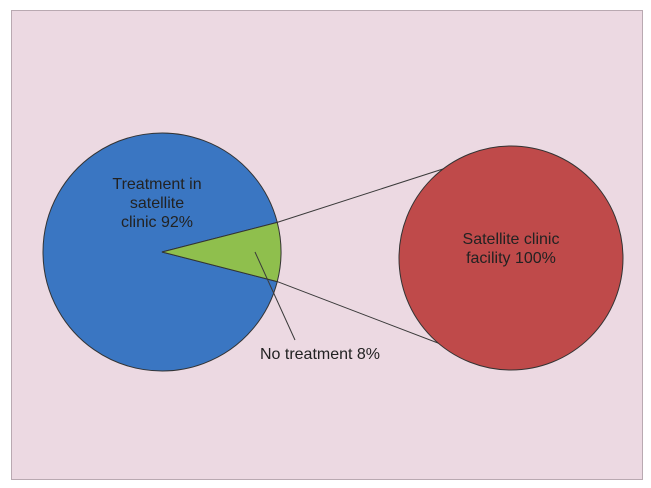 The width and height of the screenshot is (651, 488). Describe the element at coordinates (320, 354) in the screenshot. I see `label-no-treatment: No treatment 8%` at that location.